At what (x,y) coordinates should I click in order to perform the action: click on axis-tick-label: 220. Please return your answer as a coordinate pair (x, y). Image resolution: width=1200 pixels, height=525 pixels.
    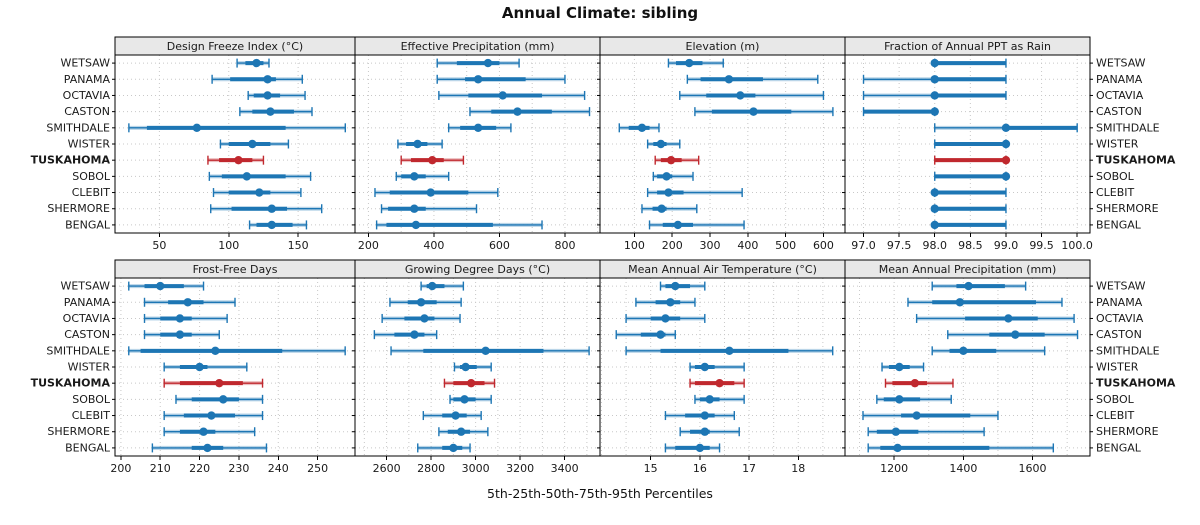
    Looking at the image, I should click on (199, 468).